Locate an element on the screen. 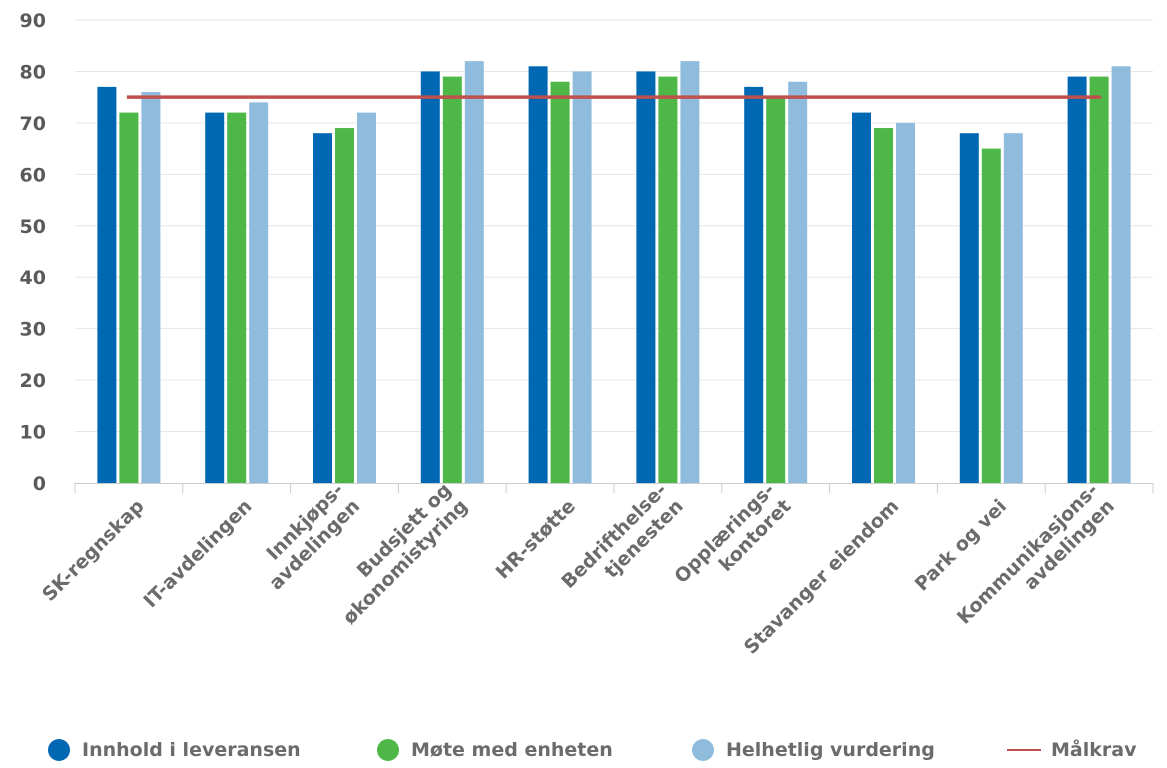 The width and height of the screenshot is (1167, 768). y-tick-label: 40 is located at coordinates (33, 278).